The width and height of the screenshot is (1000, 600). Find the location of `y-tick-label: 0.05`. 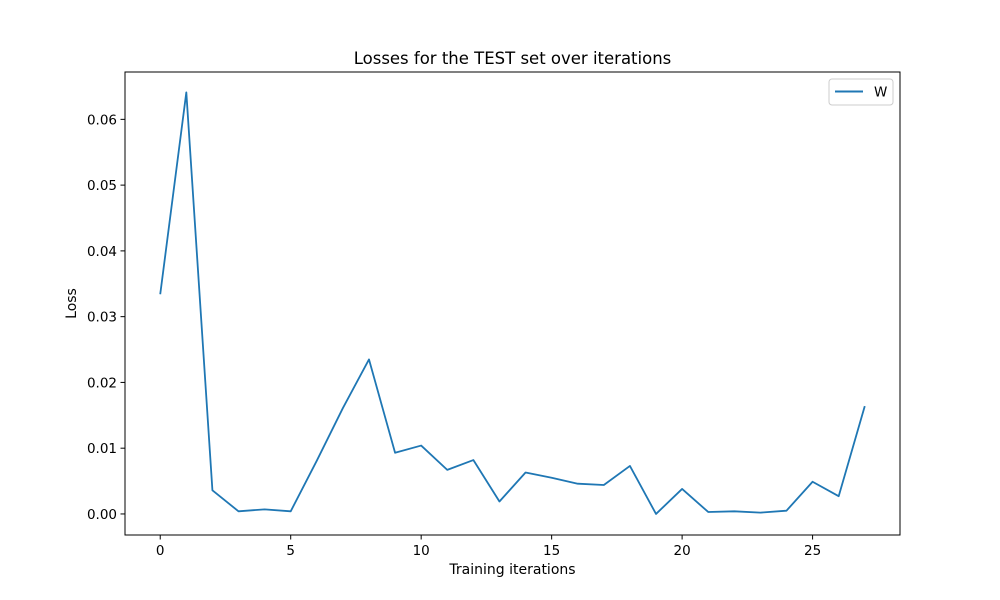

y-tick-label: 0.05 is located at coordinates (102, 186).